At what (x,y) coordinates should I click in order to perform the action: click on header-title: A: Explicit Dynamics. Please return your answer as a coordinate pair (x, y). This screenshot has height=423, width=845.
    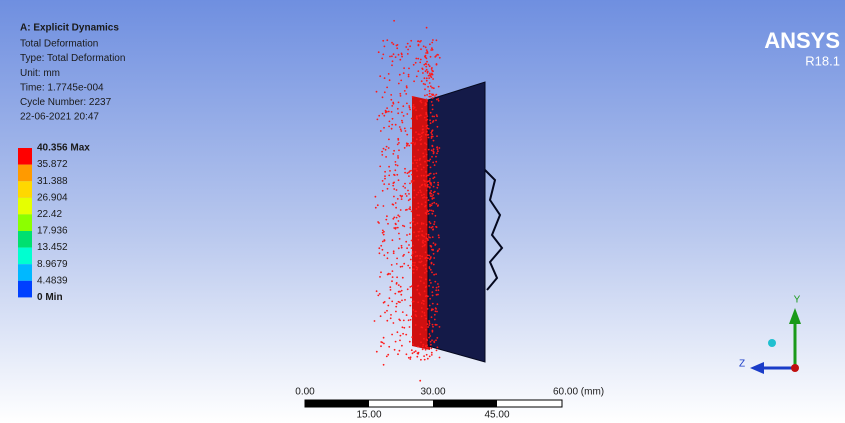
    Looking at the image, I should click on (69, 28).